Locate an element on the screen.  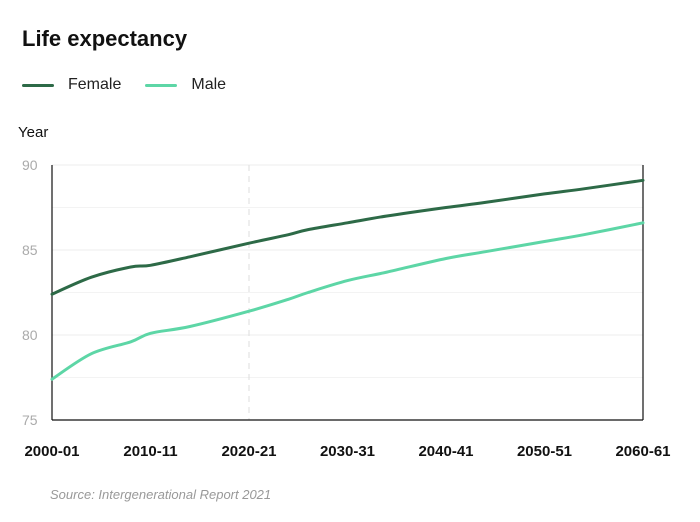
y-tick-label: 85 is located at coordinates (30, 250).